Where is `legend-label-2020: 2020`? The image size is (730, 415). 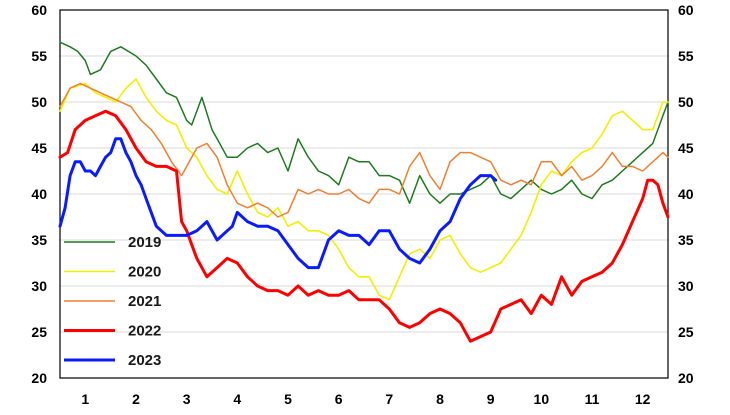 legend-label-2020: 2020 is located at coordinates (144, 272).